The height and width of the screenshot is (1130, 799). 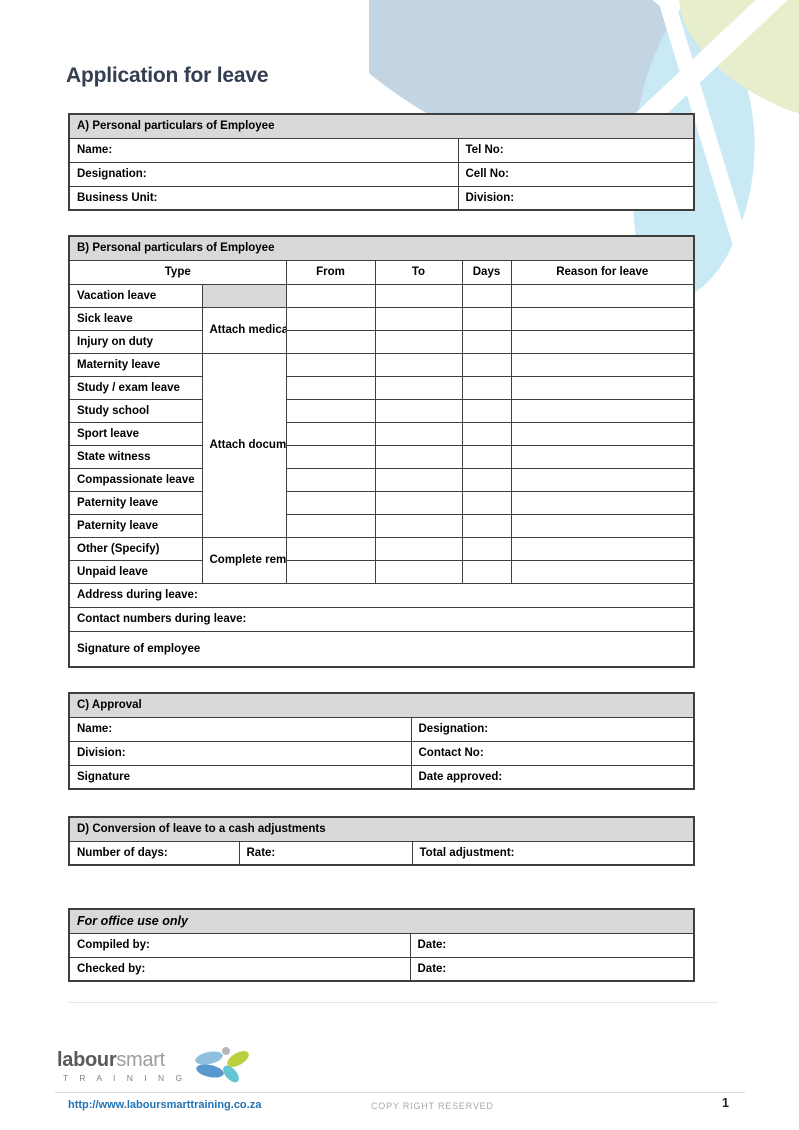 I want to click on approval-signature-label: Signature, so click(x=240, y=777).